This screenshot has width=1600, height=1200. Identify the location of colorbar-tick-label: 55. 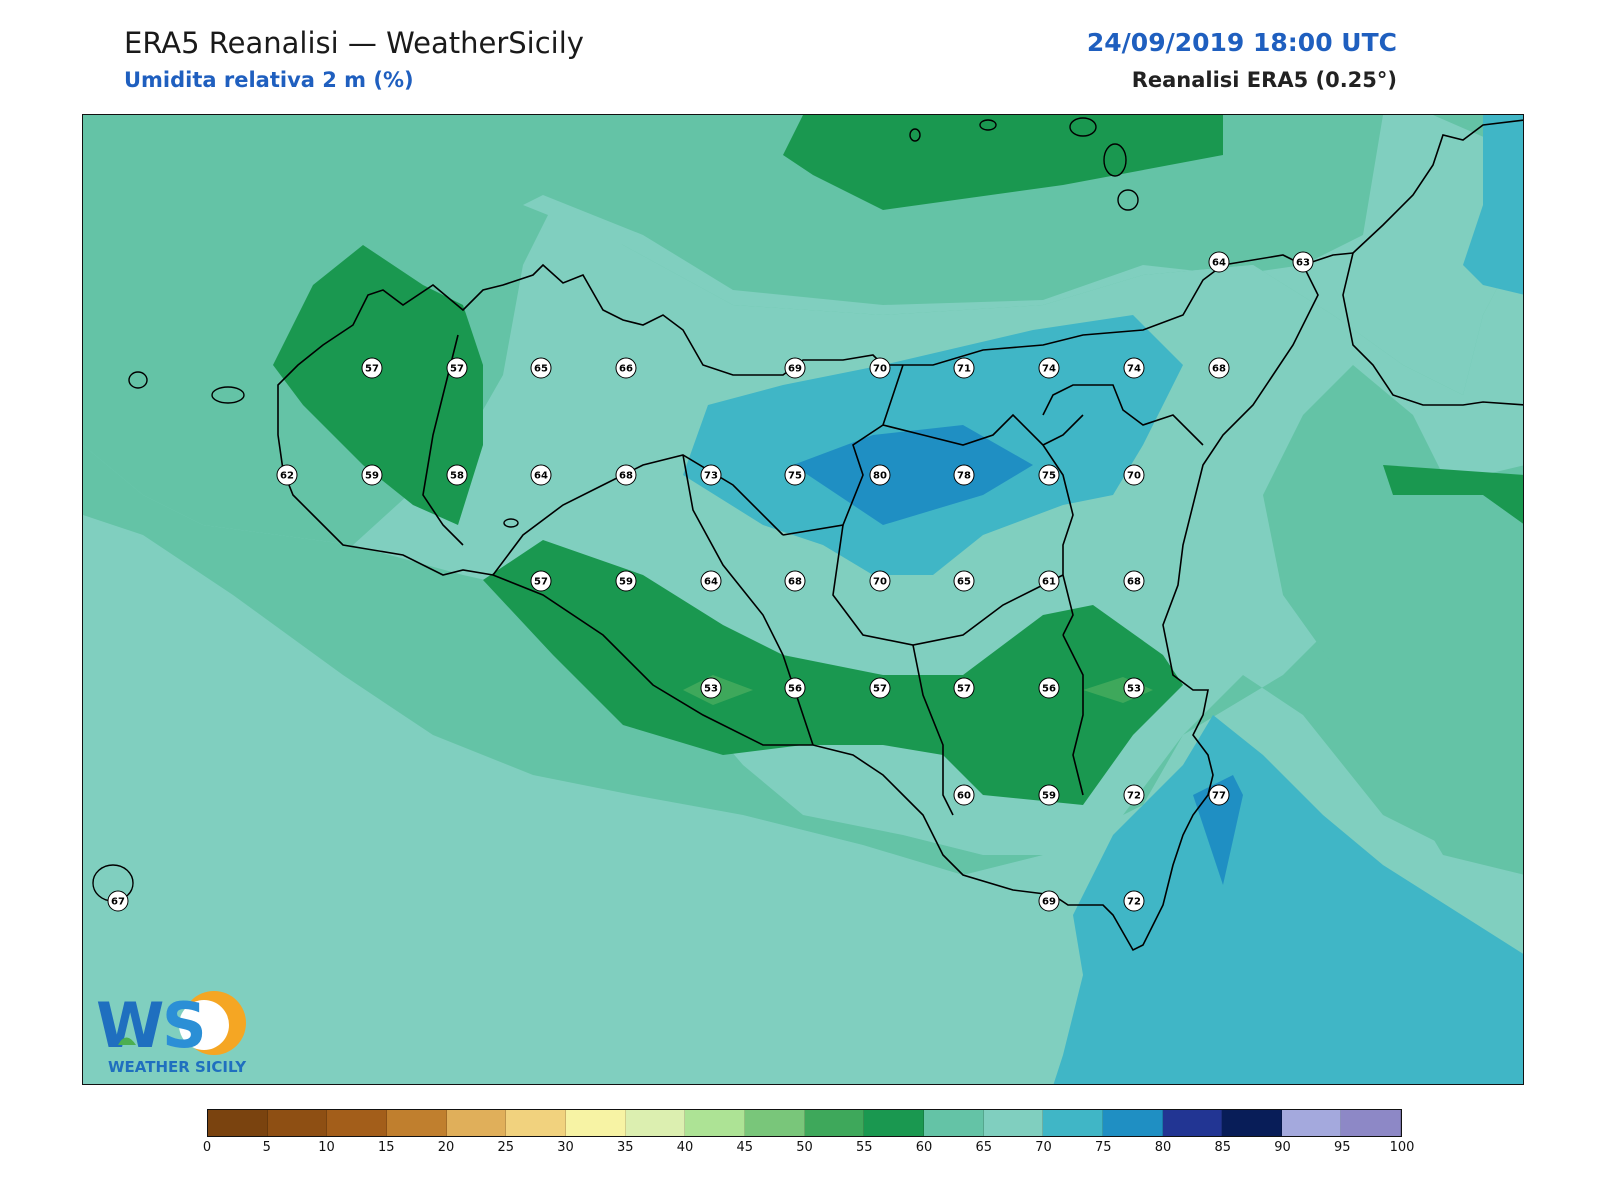
(864, 1147).